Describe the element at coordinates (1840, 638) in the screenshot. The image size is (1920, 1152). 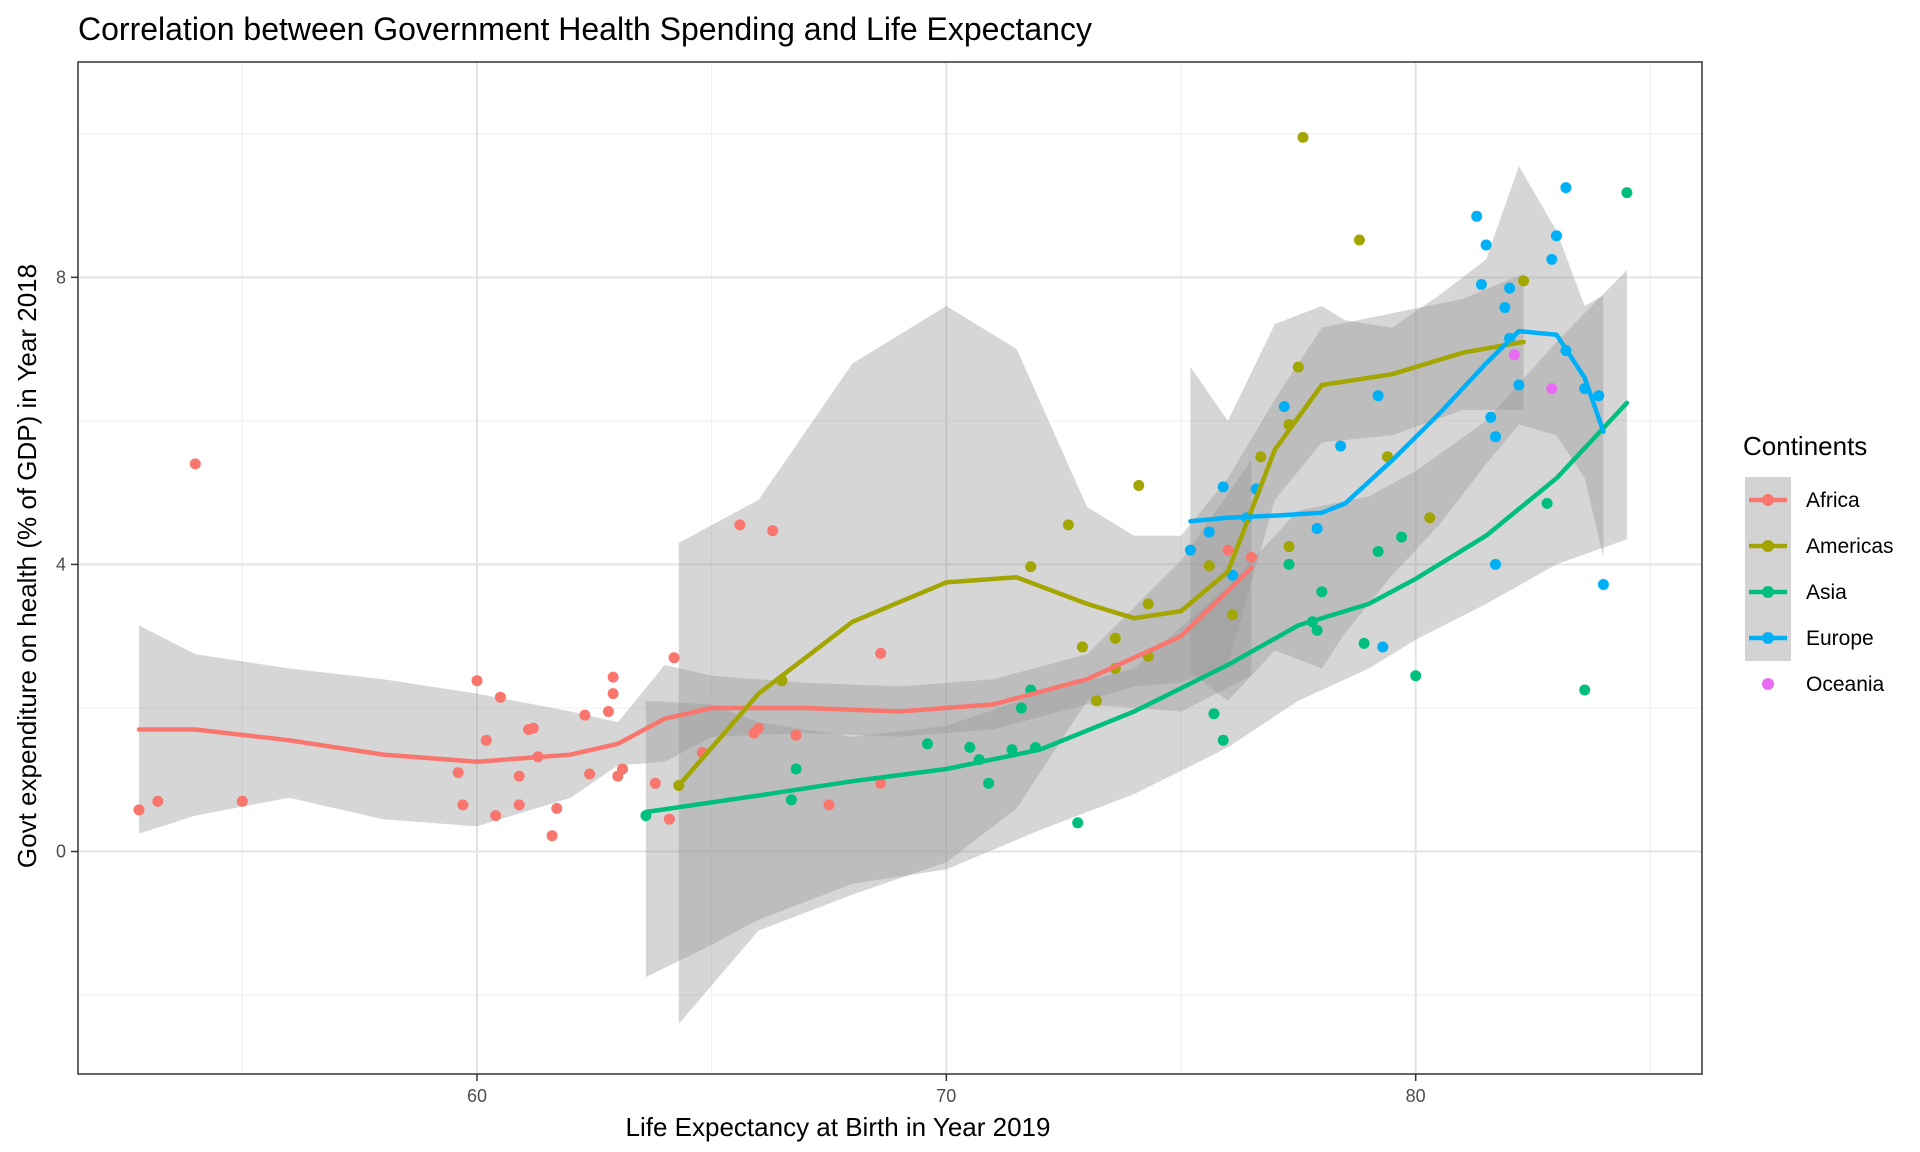
I see `legend-label: Europe` at that location.